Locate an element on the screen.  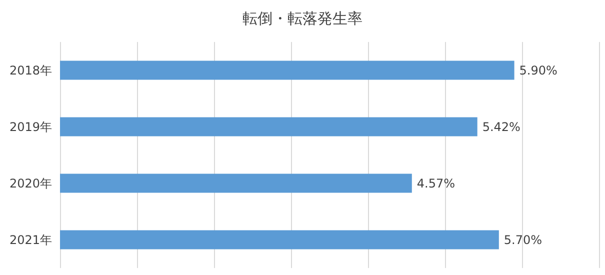
y-tick-label: 2018年 is located at coordinates (30, 70).